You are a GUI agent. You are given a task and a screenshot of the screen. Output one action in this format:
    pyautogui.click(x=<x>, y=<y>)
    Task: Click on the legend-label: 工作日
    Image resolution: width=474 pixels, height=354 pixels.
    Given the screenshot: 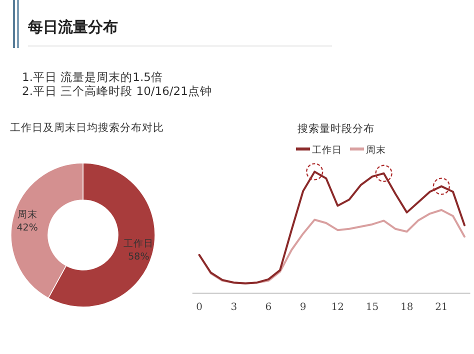 What is the action you would take?
    pyautogui.click(x=327, y=150)
    